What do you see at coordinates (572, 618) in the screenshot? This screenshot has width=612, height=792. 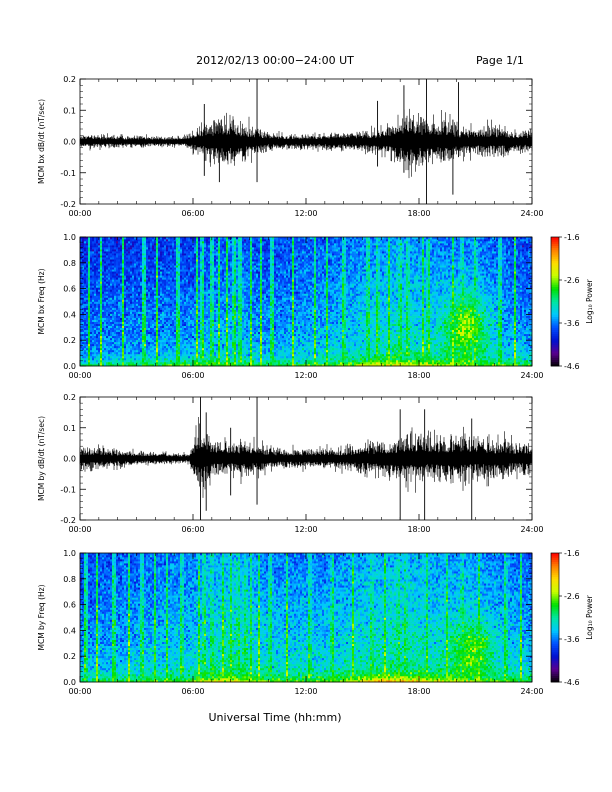 I see `colorbar: -1.6 -2.6 -3.6 -4.6 Log₁₀ Power` at bounding box center [572, 618].